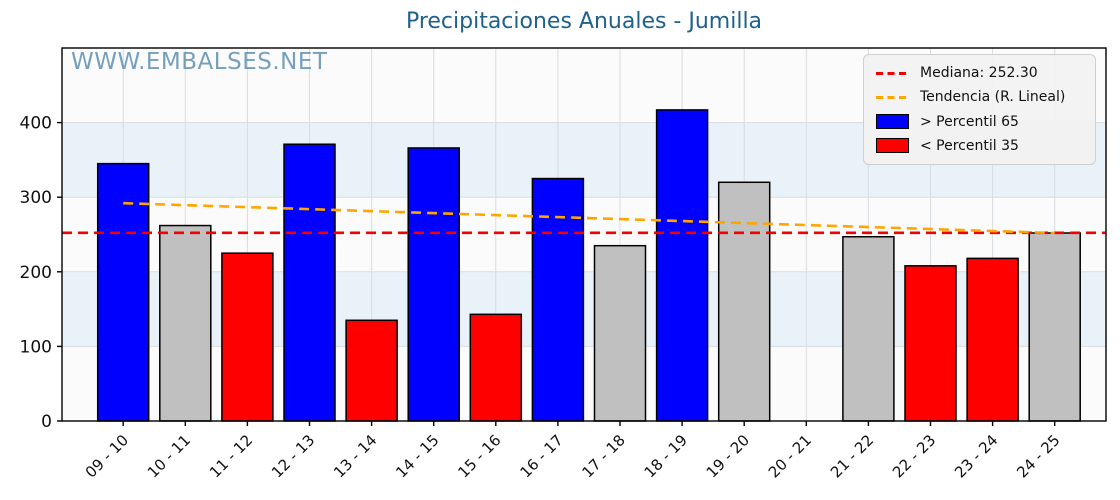 This screenshot has height=500, width=1120. I want to click on x-tick-label: 11 - 12, so click(231, 456).